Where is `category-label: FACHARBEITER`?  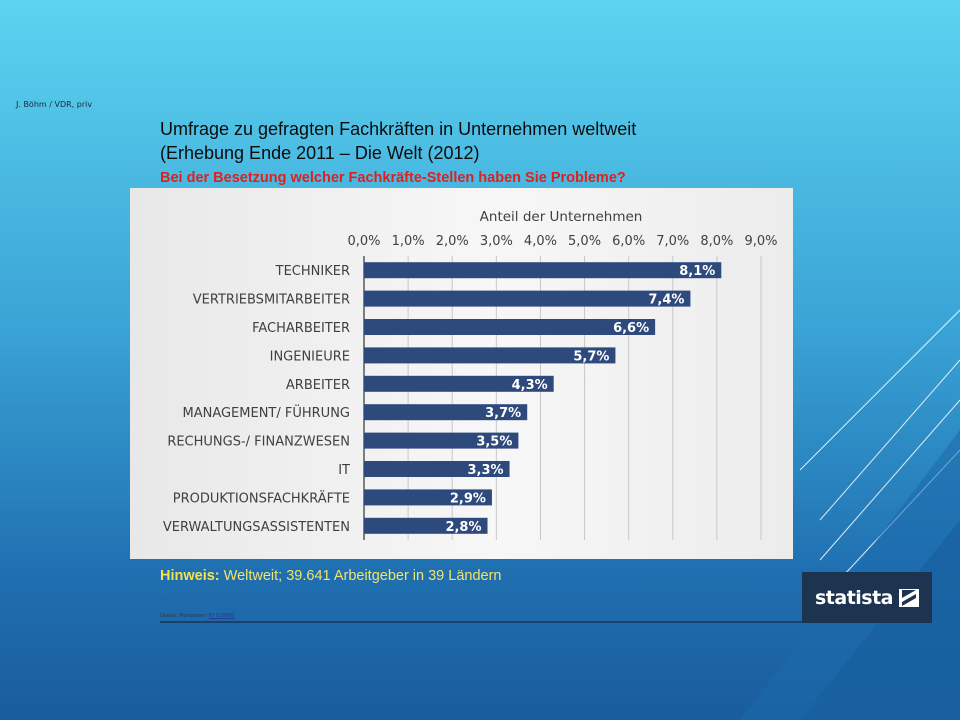
category-label: FACHARBEITER is located at coordinates (301, 328).